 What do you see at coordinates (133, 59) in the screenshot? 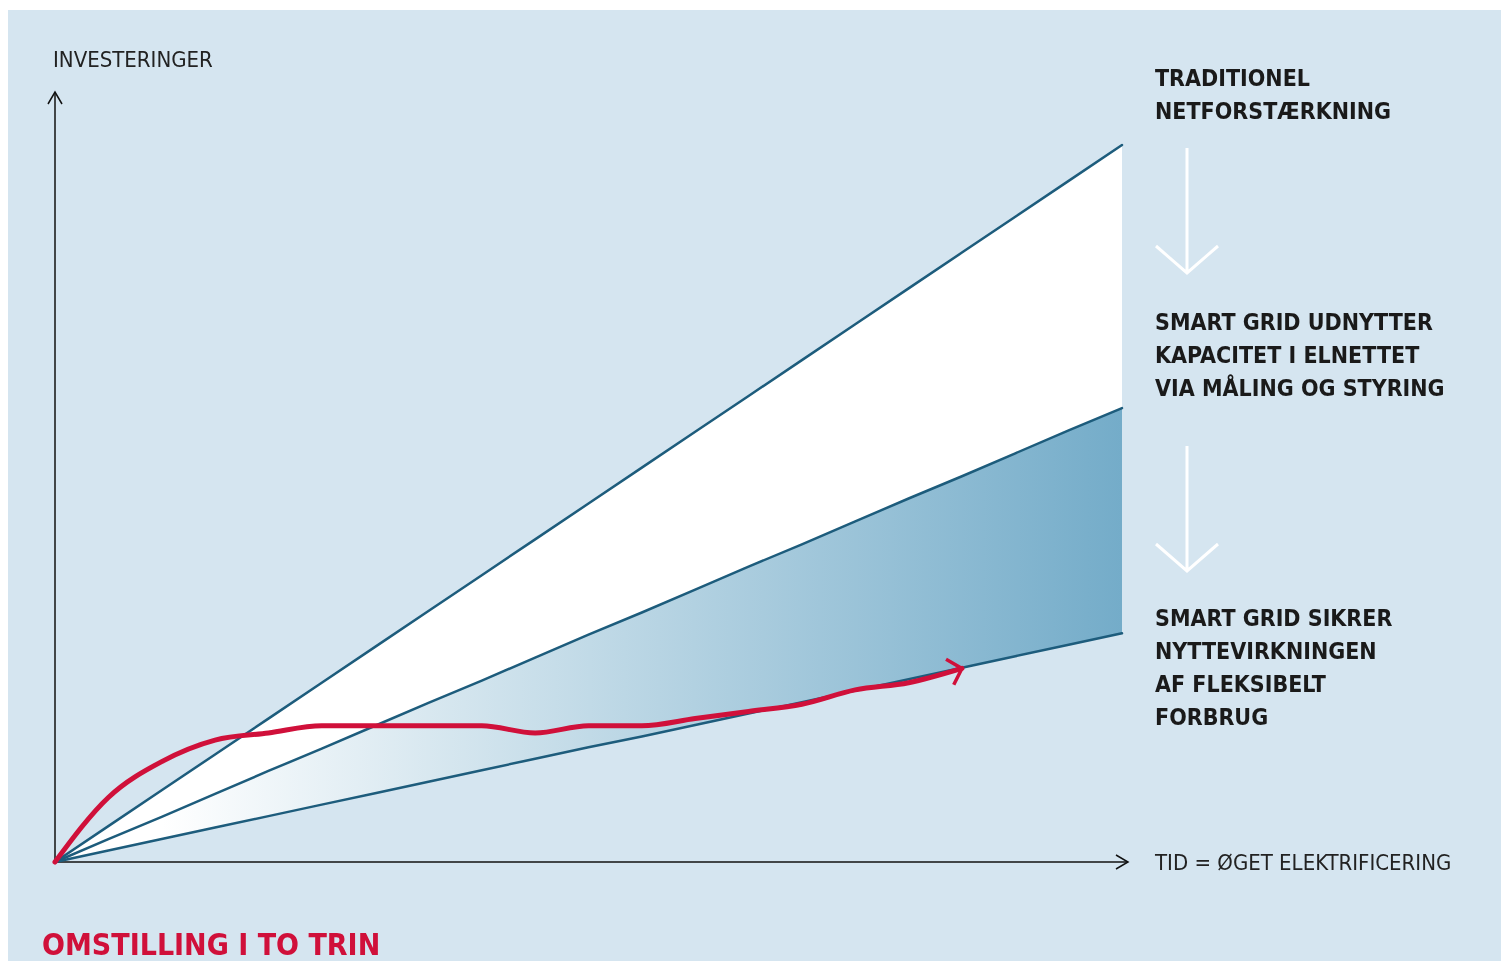
I see `y-axis-title: INVESTERINGER` at bounding box center [133, 59].